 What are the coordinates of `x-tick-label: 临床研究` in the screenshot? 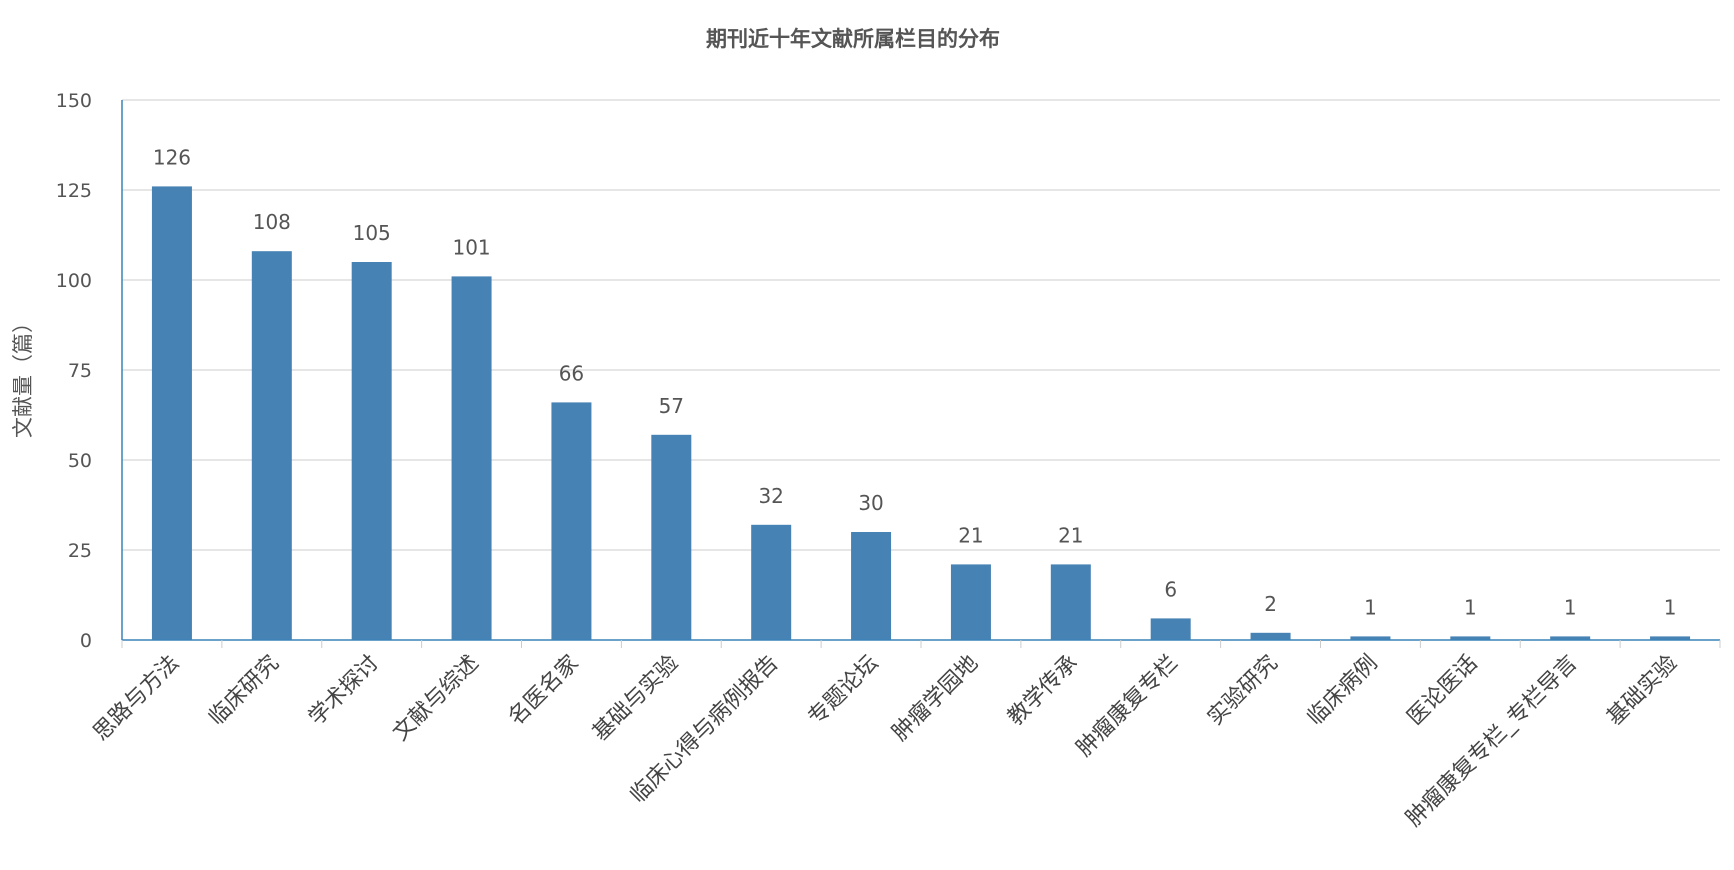 It's located at (244, 691).